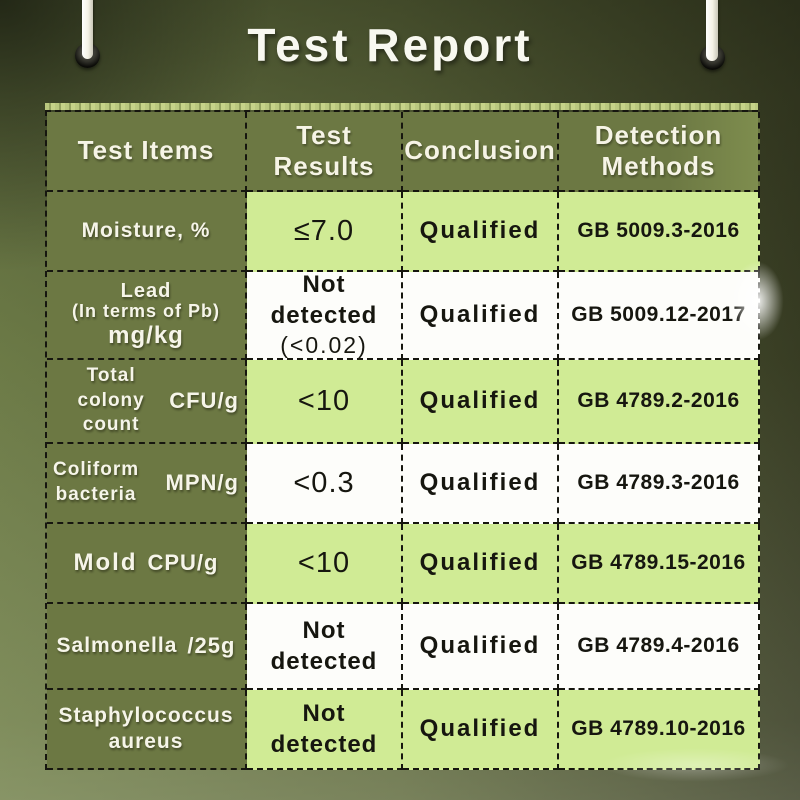  I want to click on item-cell-coliform-bacteria: Coliform bacteria MPN/g, so click(147, 484).